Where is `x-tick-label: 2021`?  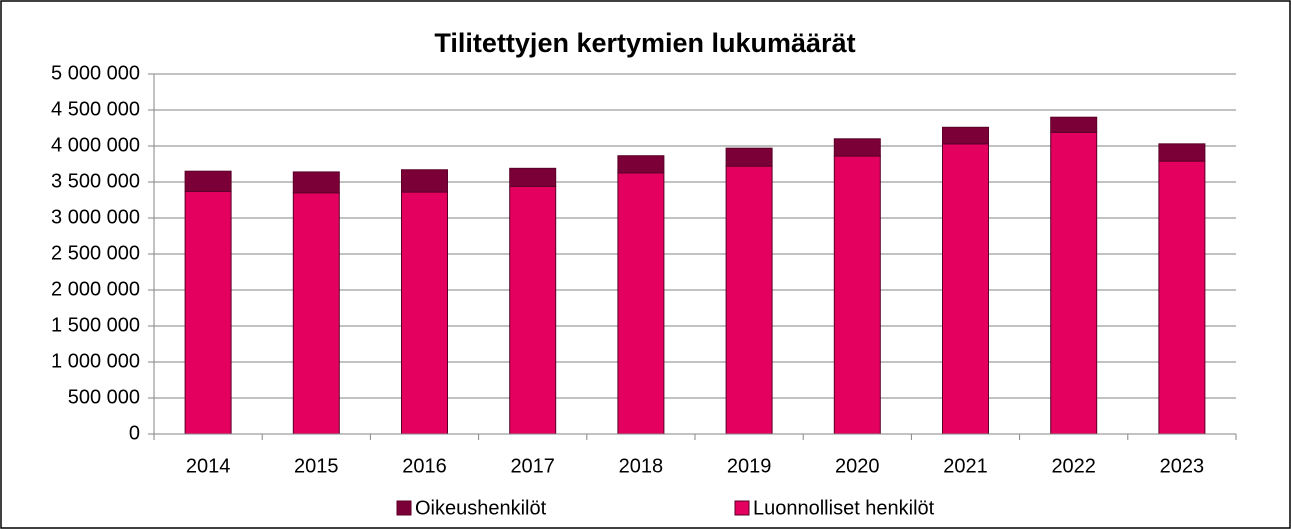
x-tick-label: 2021 is located at coordinates (965, 466).